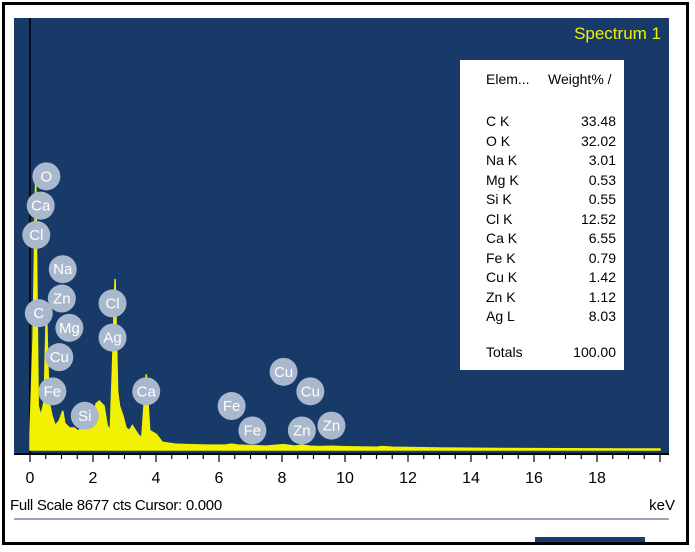 The width and height of the screenshot is (695, 552). Describe the element at coordinates (597, 478) in the screenshot. I see `x-tick-label: 18` at that location.